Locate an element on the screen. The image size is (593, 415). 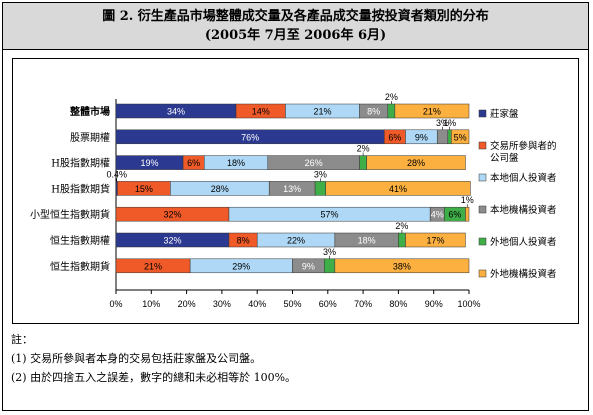
x-tick-label: 30% is located at coordinates (222, 304).